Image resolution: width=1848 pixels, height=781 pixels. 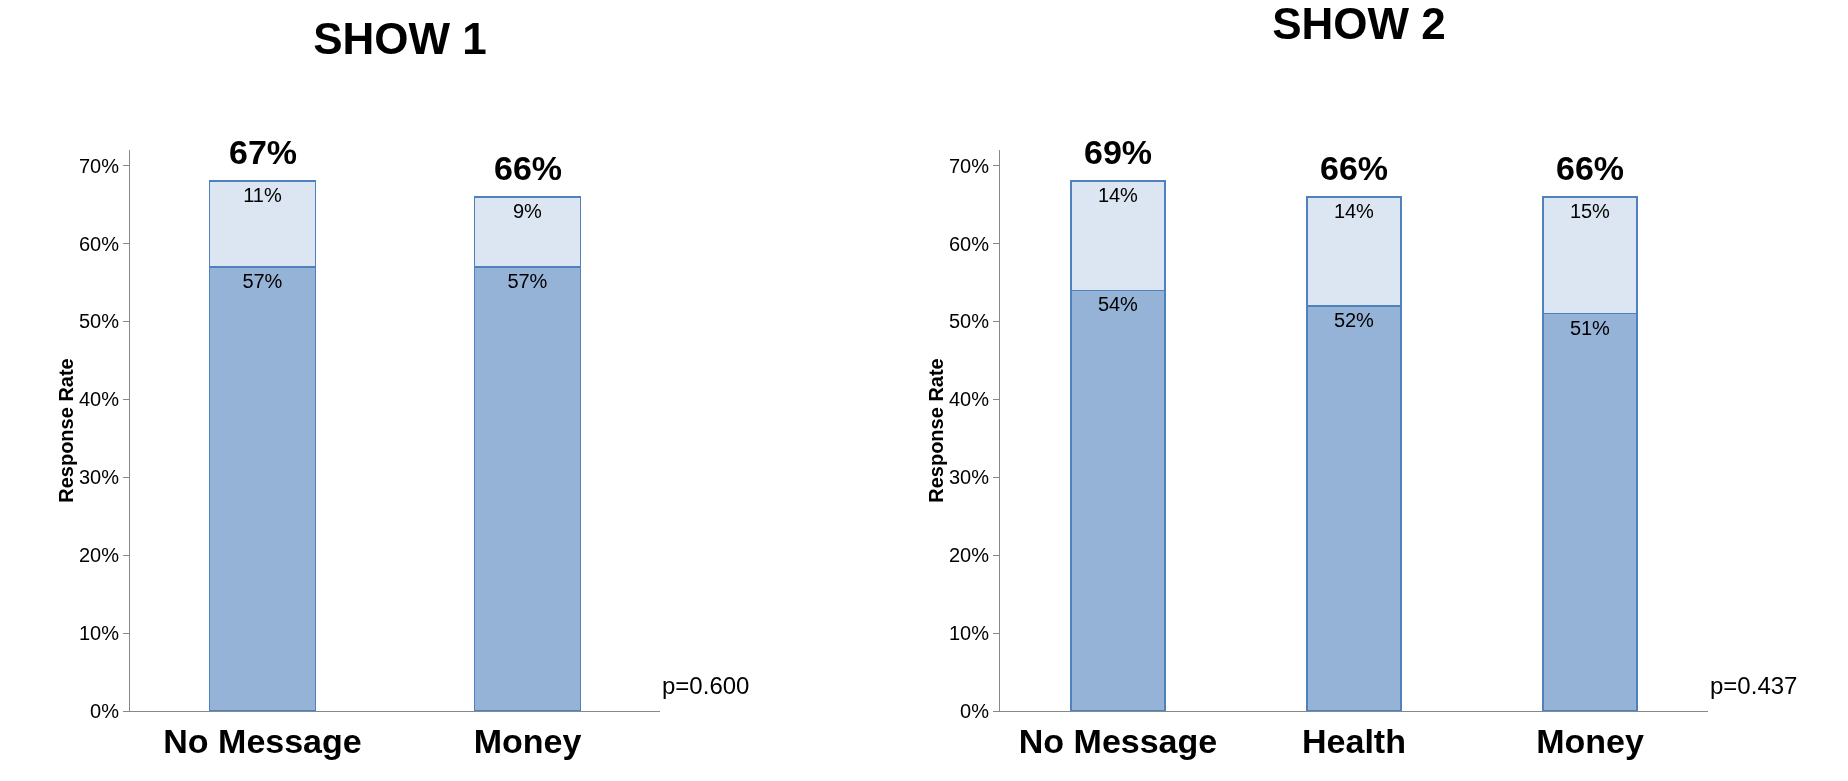 I want to click on text: p=0.437, so click(x=1754, y=685).